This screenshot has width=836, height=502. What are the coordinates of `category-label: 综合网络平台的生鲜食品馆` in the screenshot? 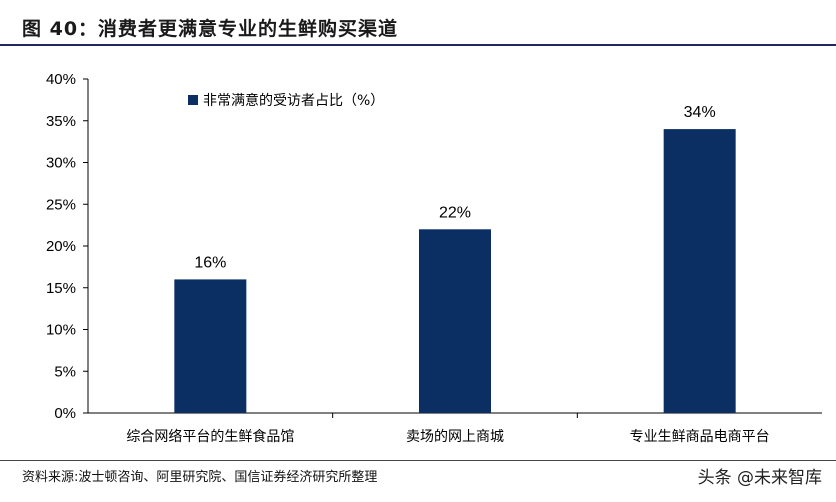 It's located at (210, 436).